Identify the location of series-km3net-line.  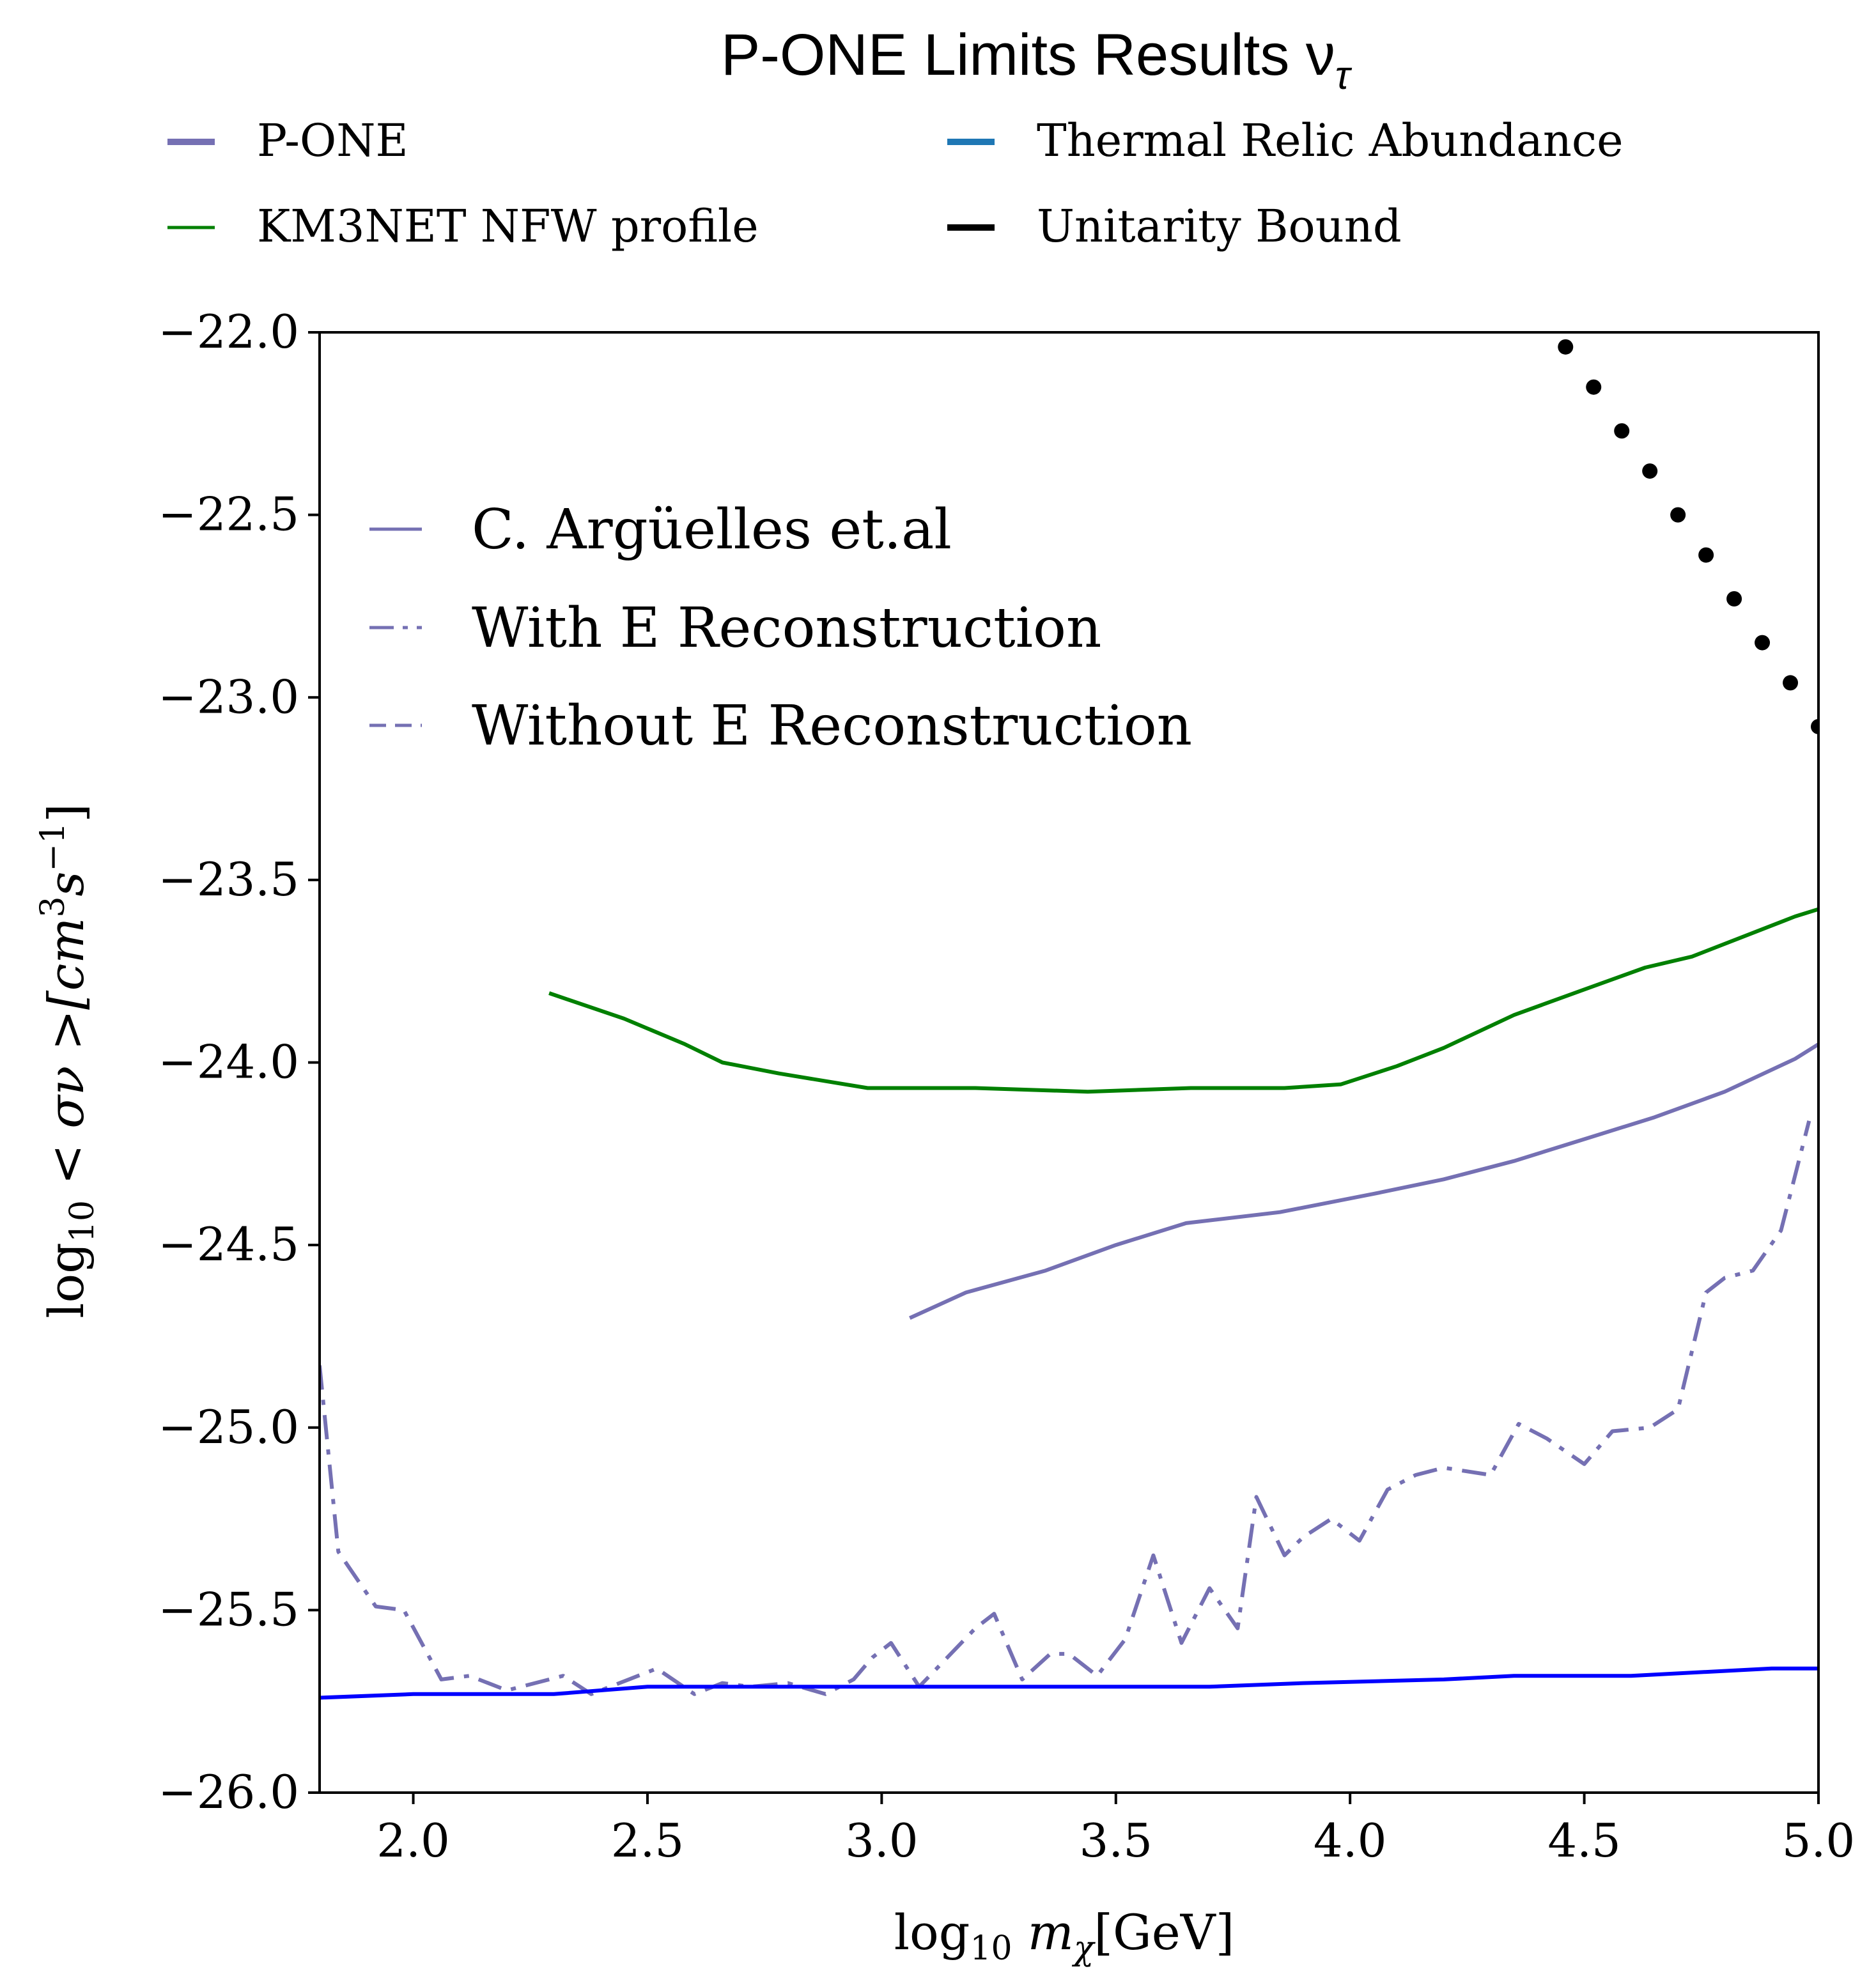
(1183, 1001).